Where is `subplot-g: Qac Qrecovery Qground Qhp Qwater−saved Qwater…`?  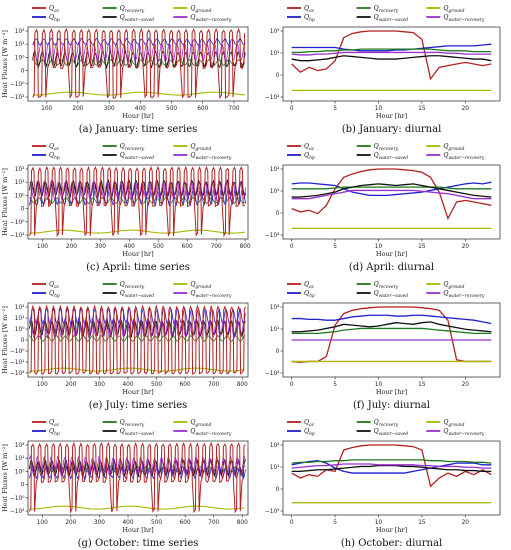 subplot-g: Qac Qrecovery Qground Qhp Qwater−saved Qwater… is located at coordinates (125, 484).